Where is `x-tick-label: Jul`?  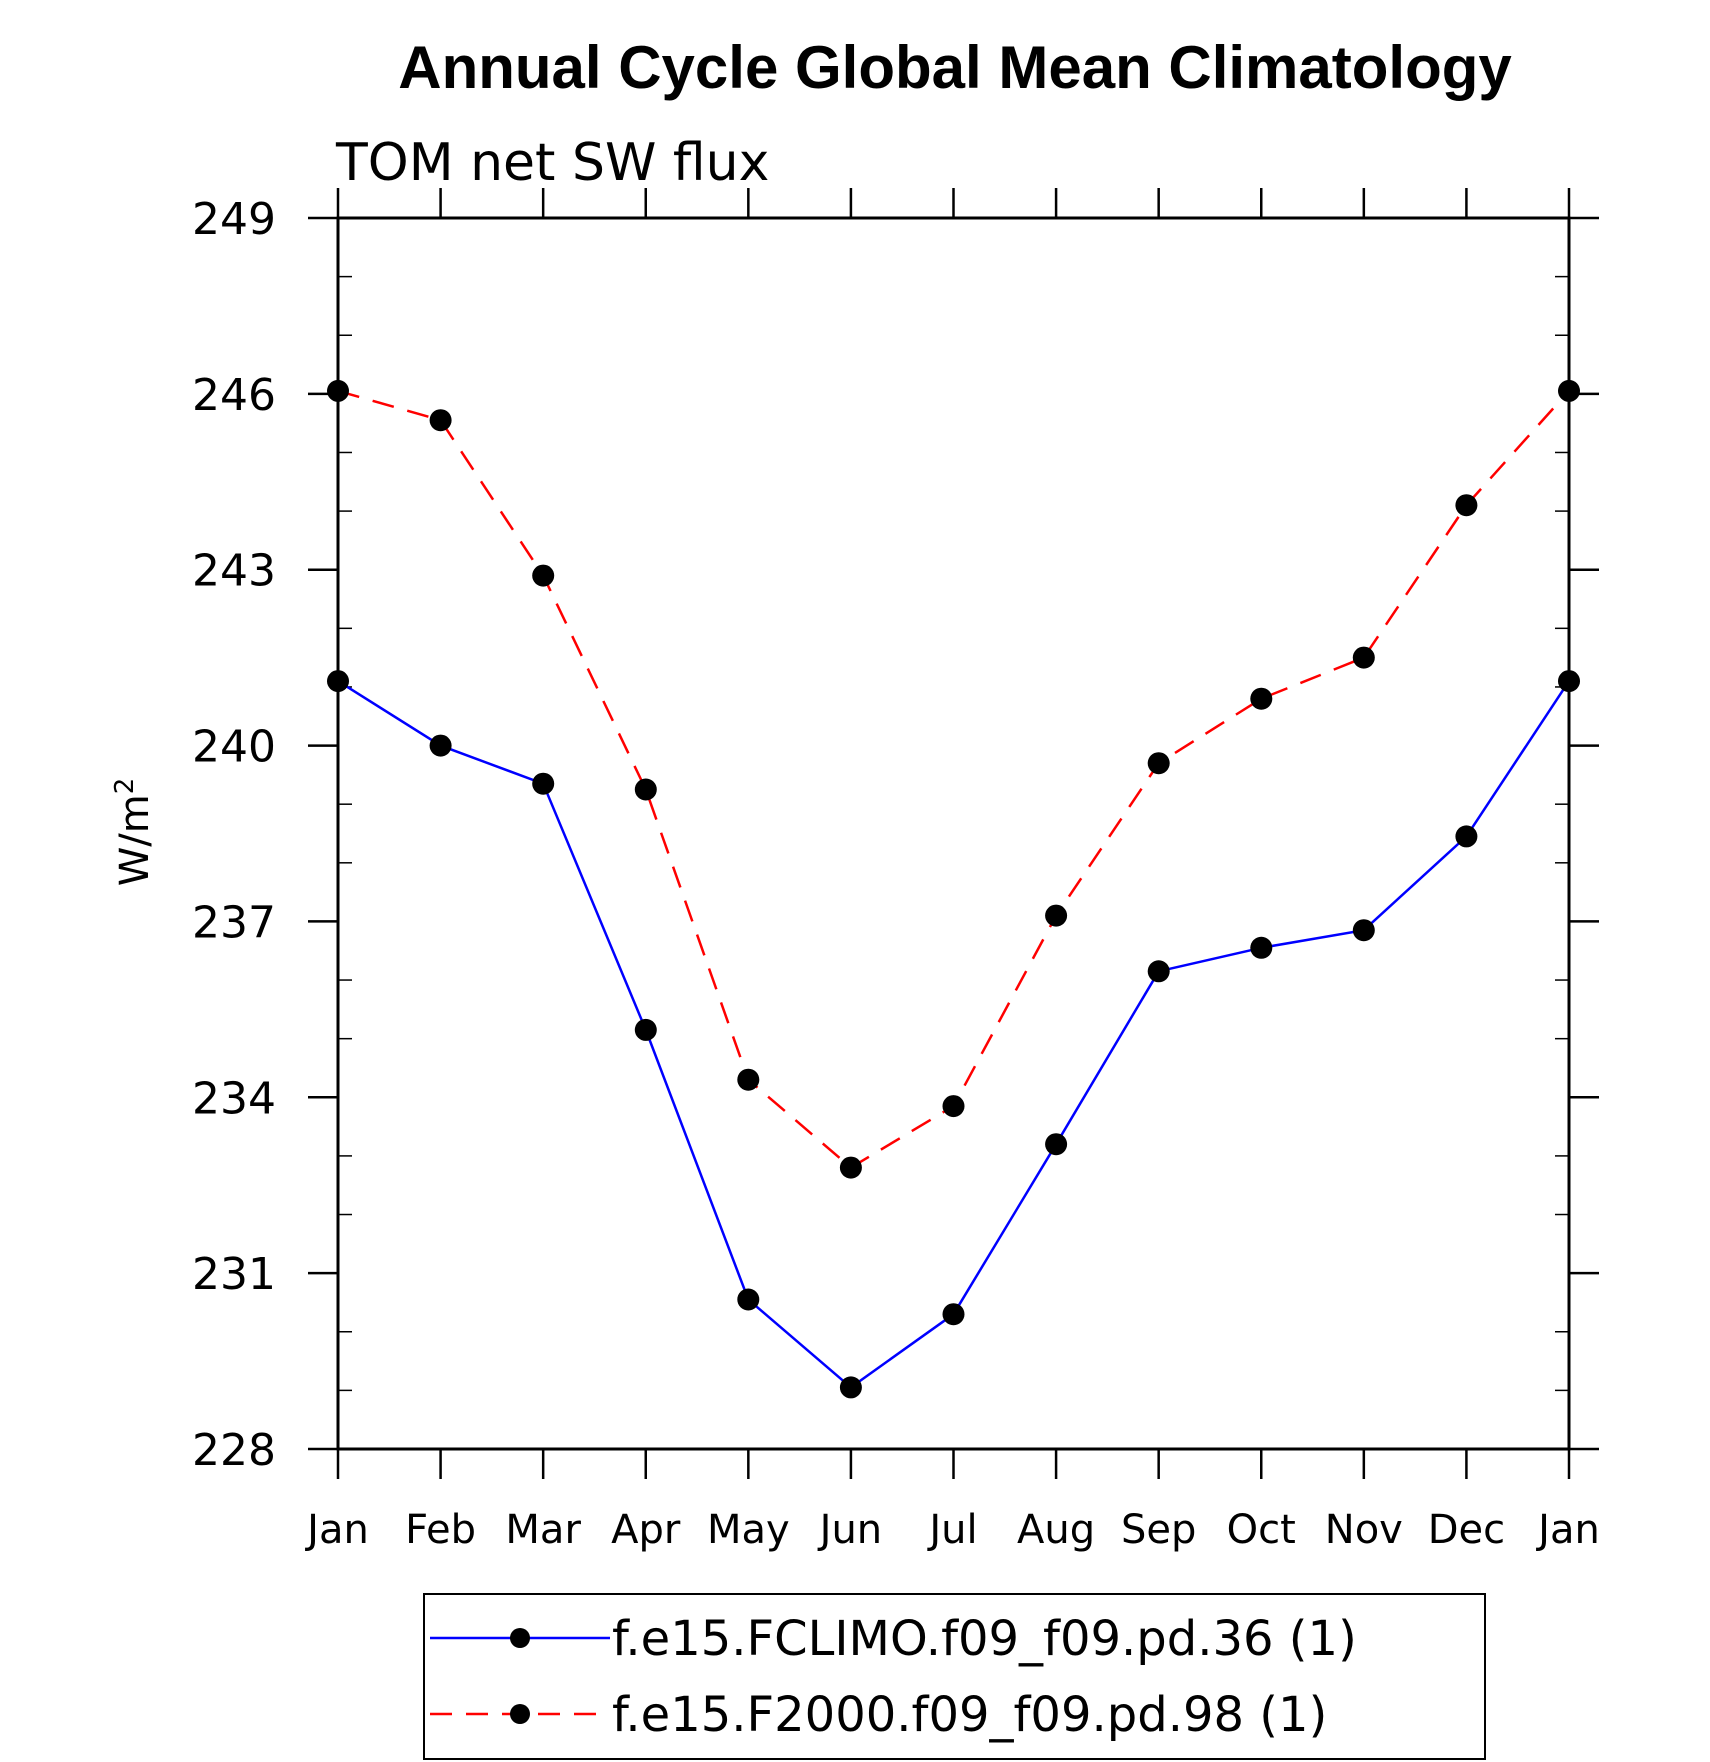 x-tick-label: Jul is located at coordinates (951, 1530).